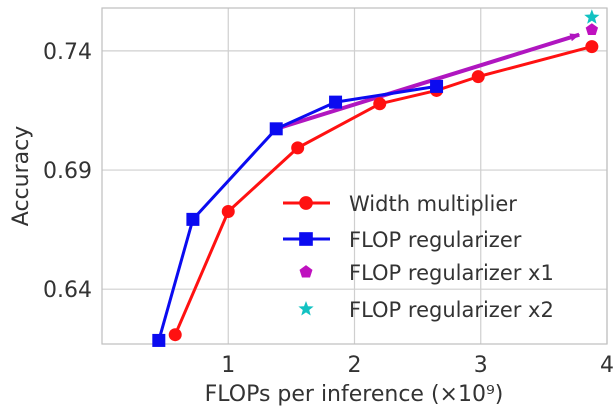  Describe the element at coordinates (451, 273) in the screenshot. I see `legend-label: FLOP regularizer x1` at that location.